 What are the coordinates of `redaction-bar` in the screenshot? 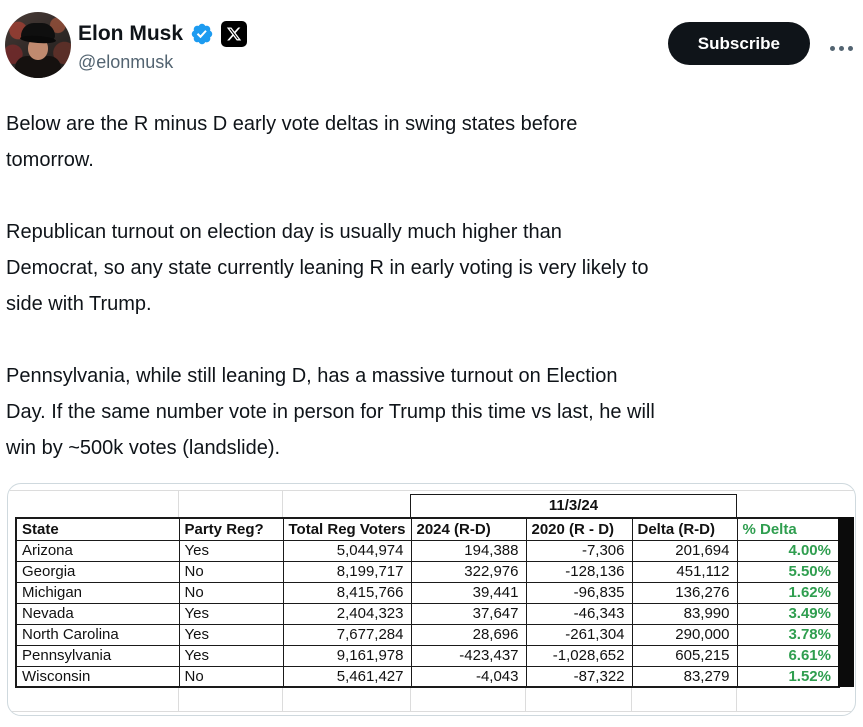 It's located at (846, 602).